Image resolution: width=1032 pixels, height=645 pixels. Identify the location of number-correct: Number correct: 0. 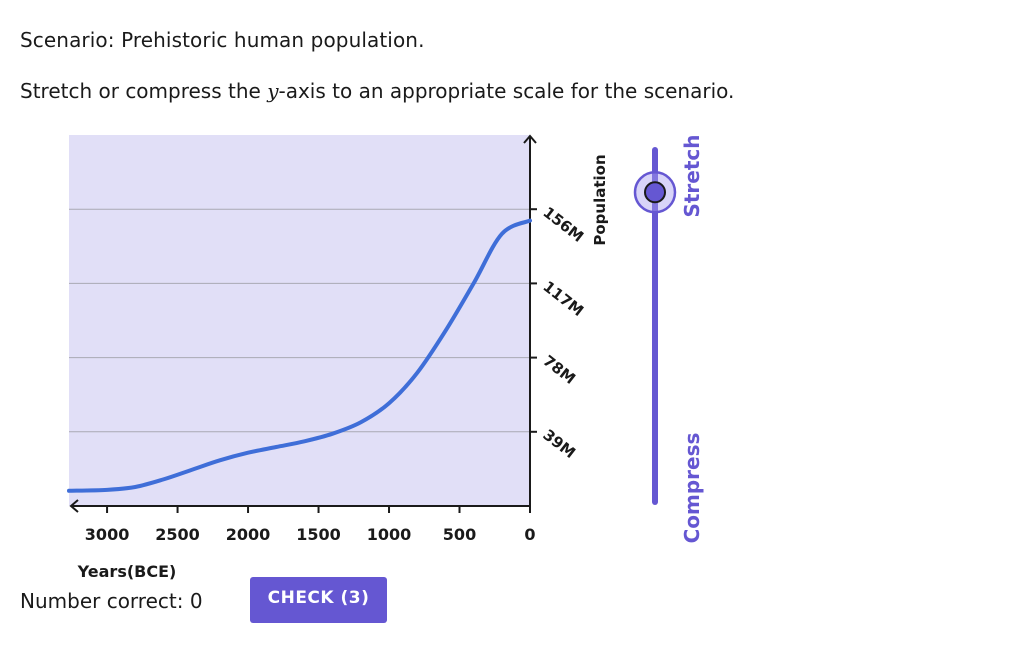
(111, 601).